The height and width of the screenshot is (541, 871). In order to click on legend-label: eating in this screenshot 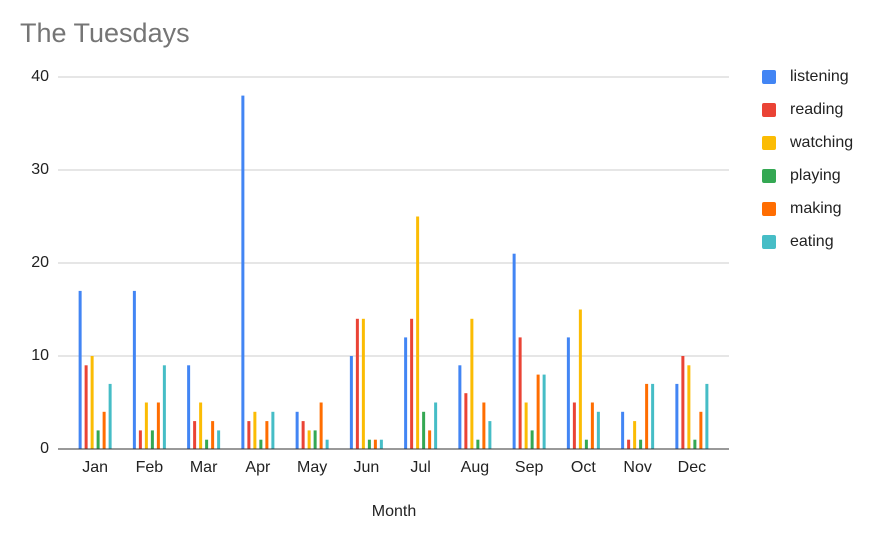, I will do `click(812, 241)`.